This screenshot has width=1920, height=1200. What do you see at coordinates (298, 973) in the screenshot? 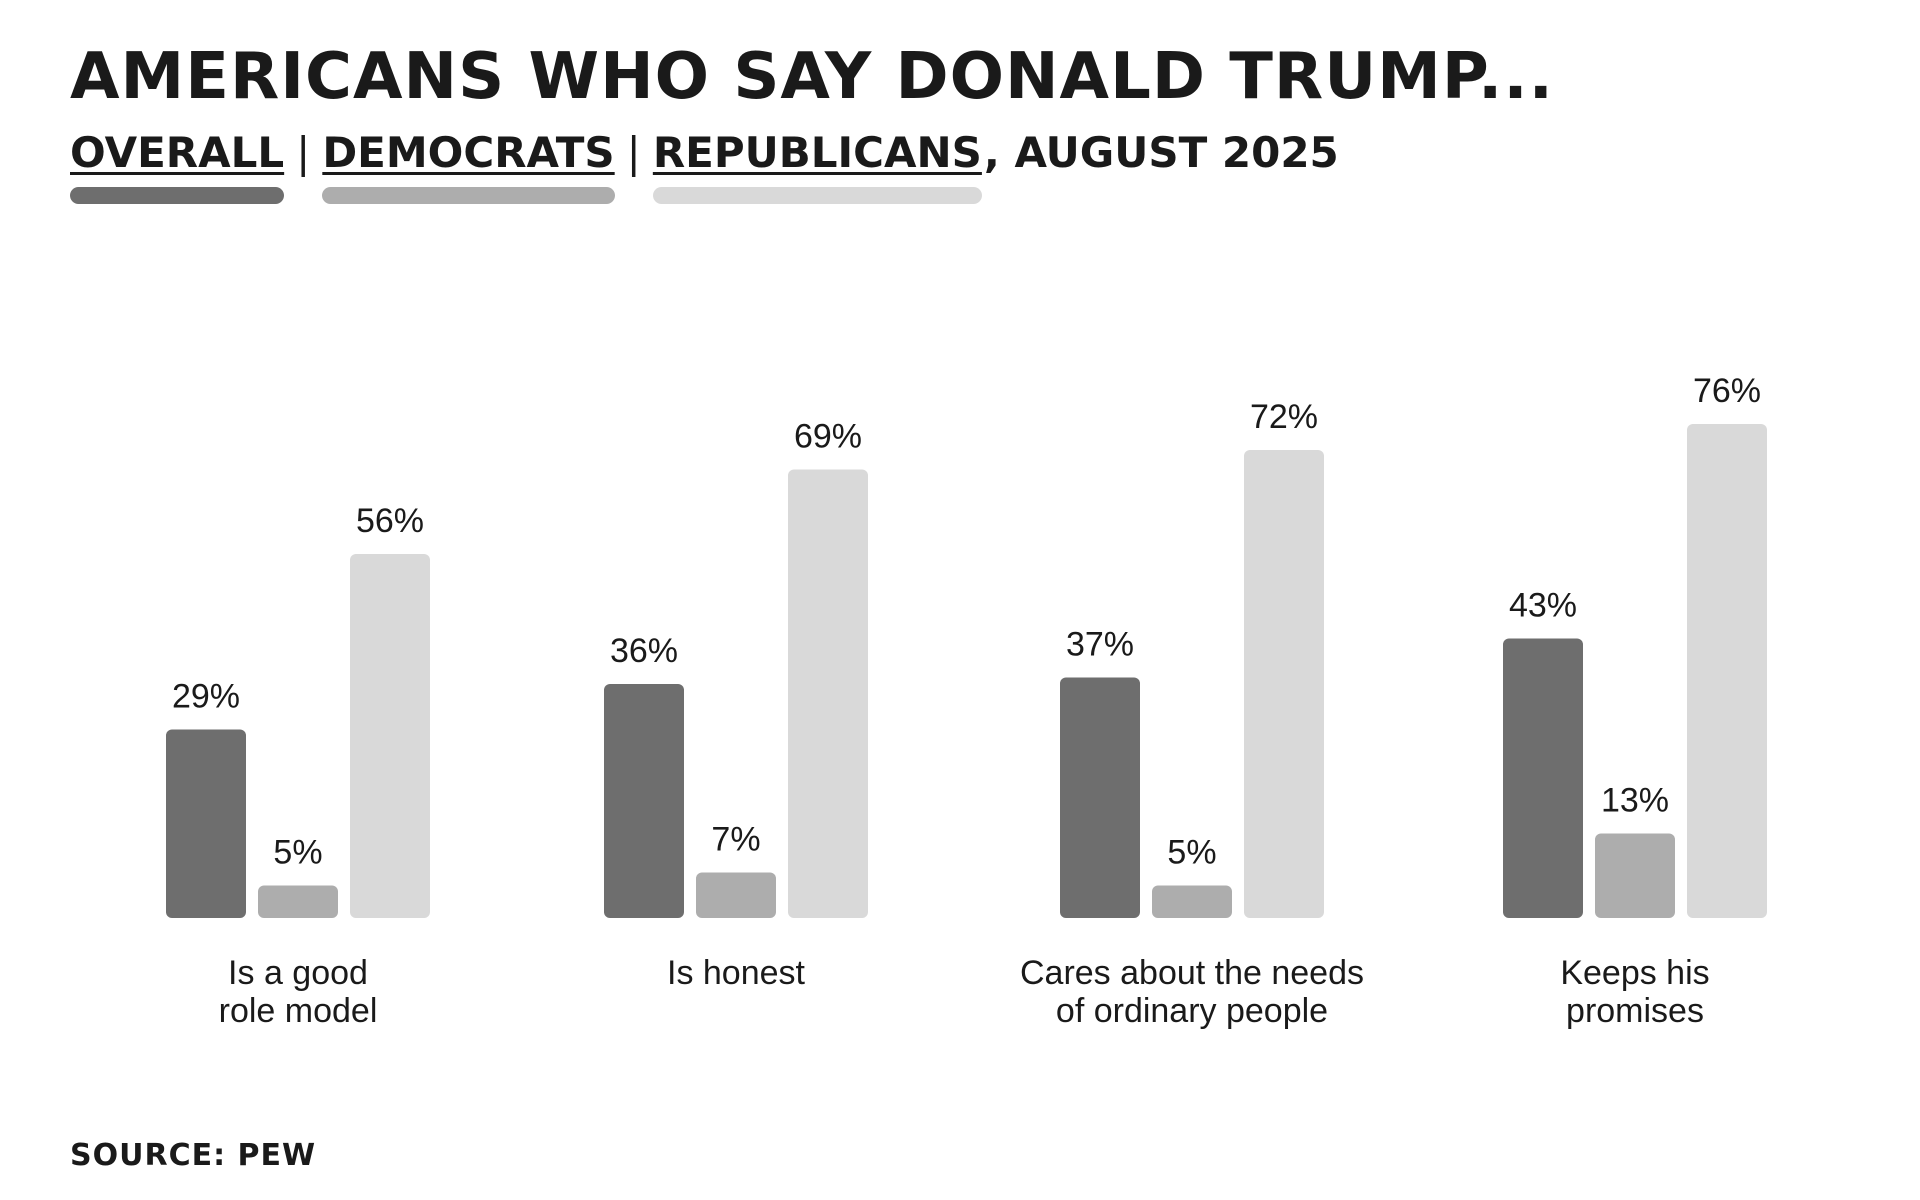
I see `category-label: Is a good` at bounding box center [298, 973].